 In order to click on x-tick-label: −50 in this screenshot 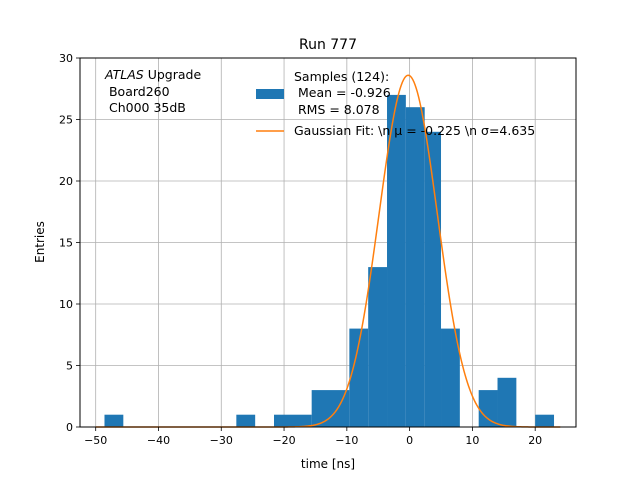, I will do `click(95, 440)`.